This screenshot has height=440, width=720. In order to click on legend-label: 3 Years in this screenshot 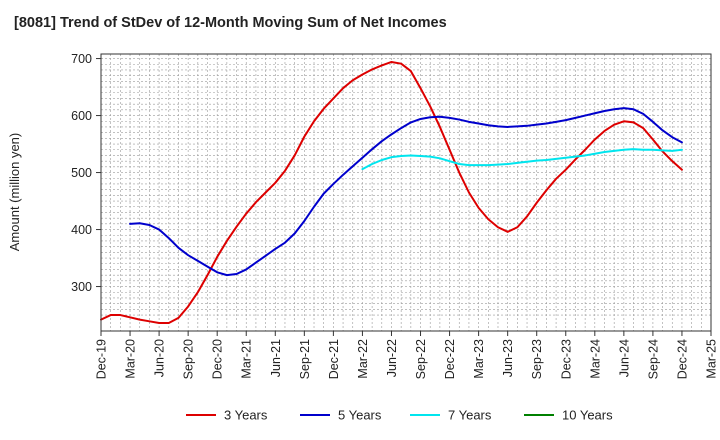, I will do `click(246, 415)`.